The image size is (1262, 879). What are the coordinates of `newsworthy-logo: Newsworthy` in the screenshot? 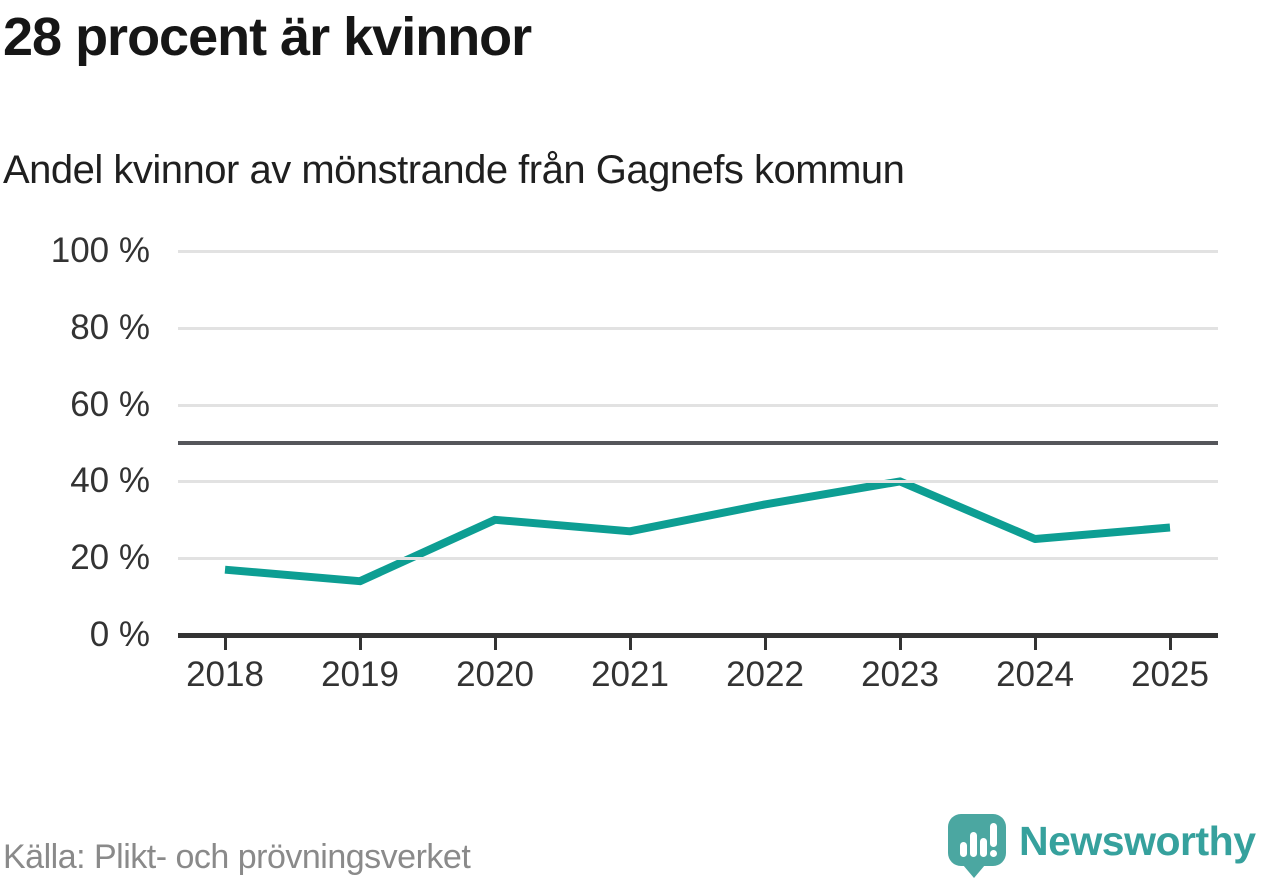 It's located at (1104, 845).